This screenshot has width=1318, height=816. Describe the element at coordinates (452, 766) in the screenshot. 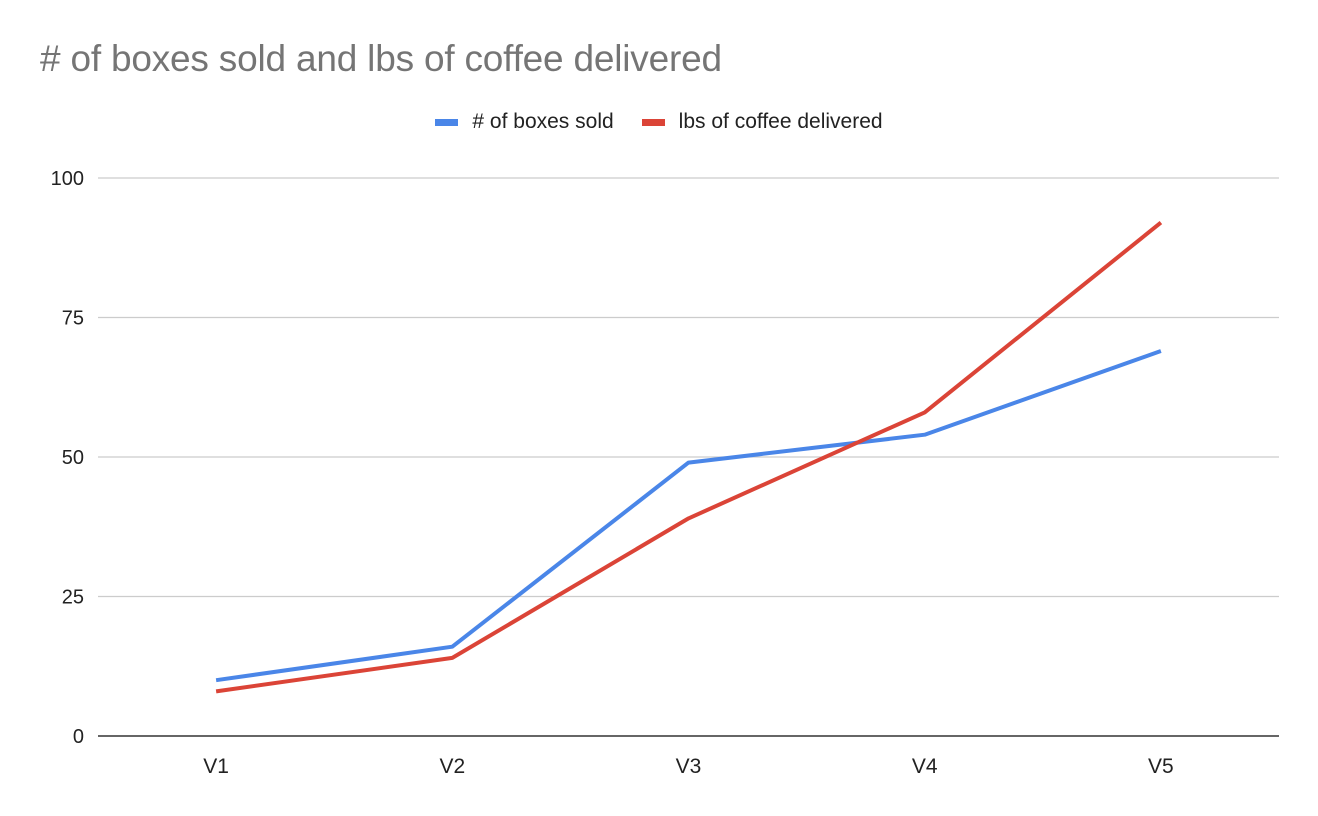

I see `x-tick-label: V2` at that location.